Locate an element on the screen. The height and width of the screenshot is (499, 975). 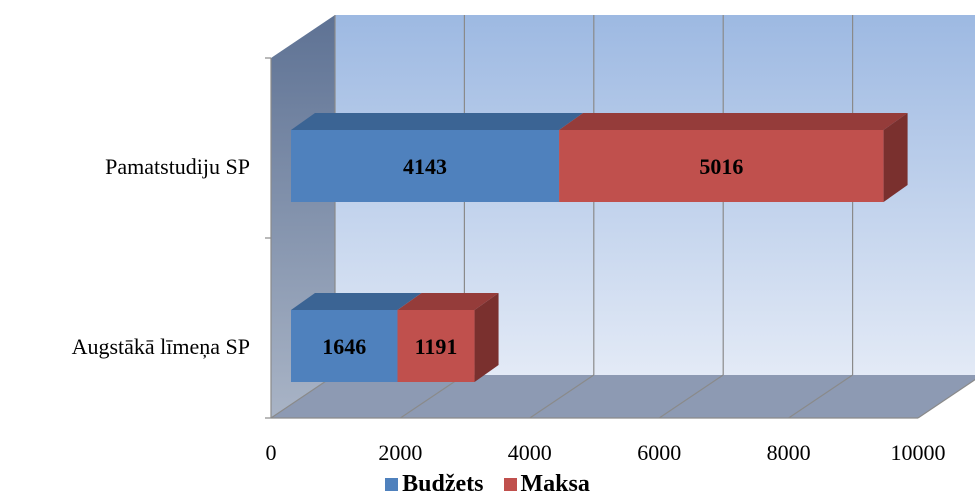
x-tick-label: 0 is located at coordinates (271, 452).